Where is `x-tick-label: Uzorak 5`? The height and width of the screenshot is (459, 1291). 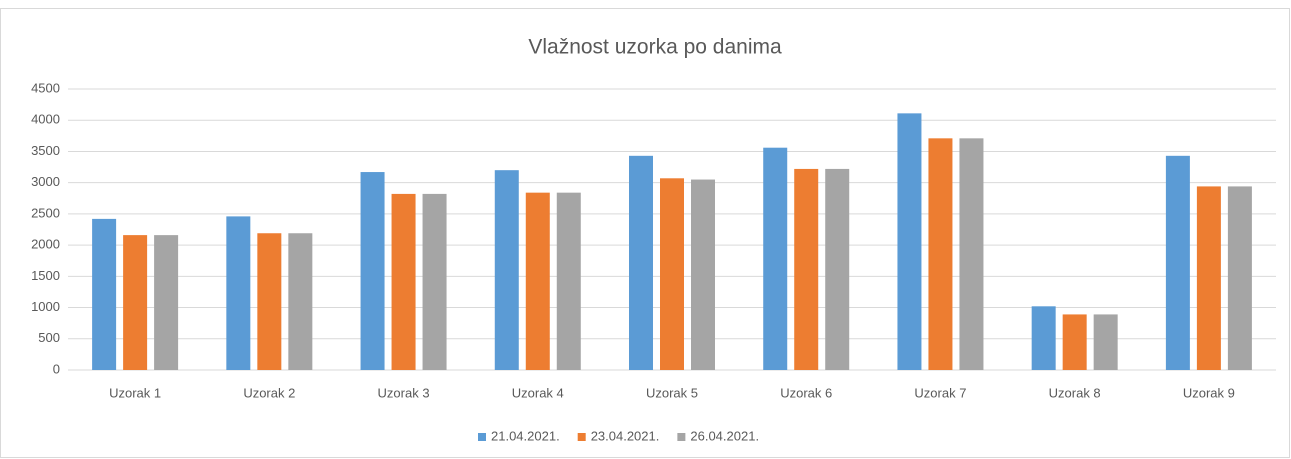
x-tick-label: Uzorak 5 is located at coordinates (672, 392).